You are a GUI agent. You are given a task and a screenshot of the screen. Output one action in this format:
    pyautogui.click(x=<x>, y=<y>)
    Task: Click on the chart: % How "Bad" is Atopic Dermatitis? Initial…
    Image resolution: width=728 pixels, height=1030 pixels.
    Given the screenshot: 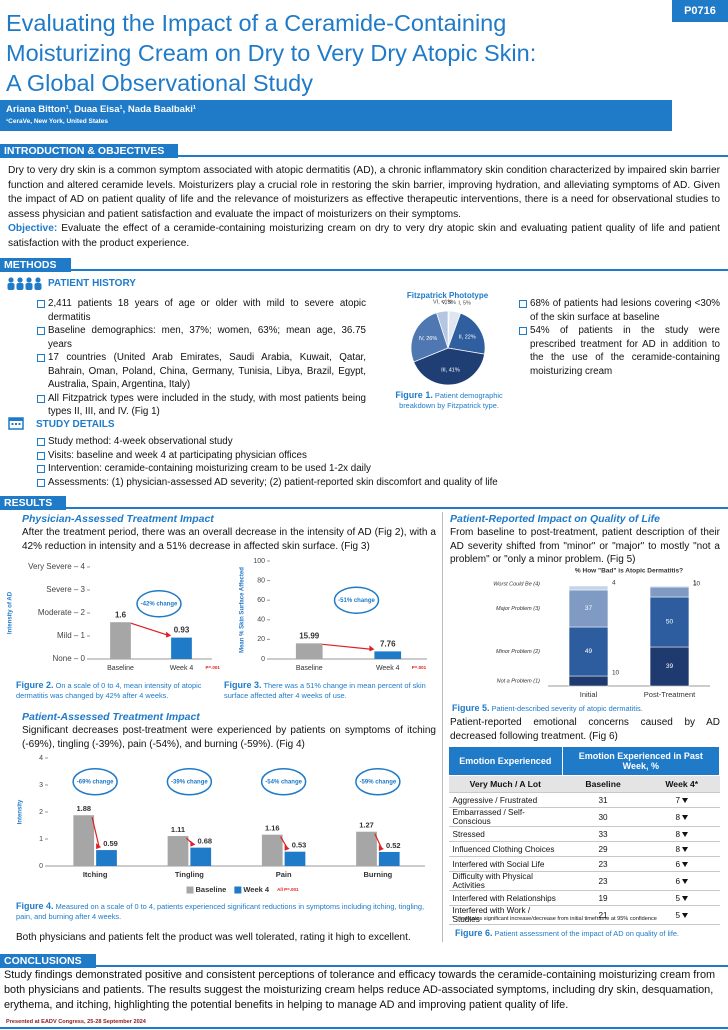 What is the action you would take?
    pyautogui.click(x=601, y=633)
    